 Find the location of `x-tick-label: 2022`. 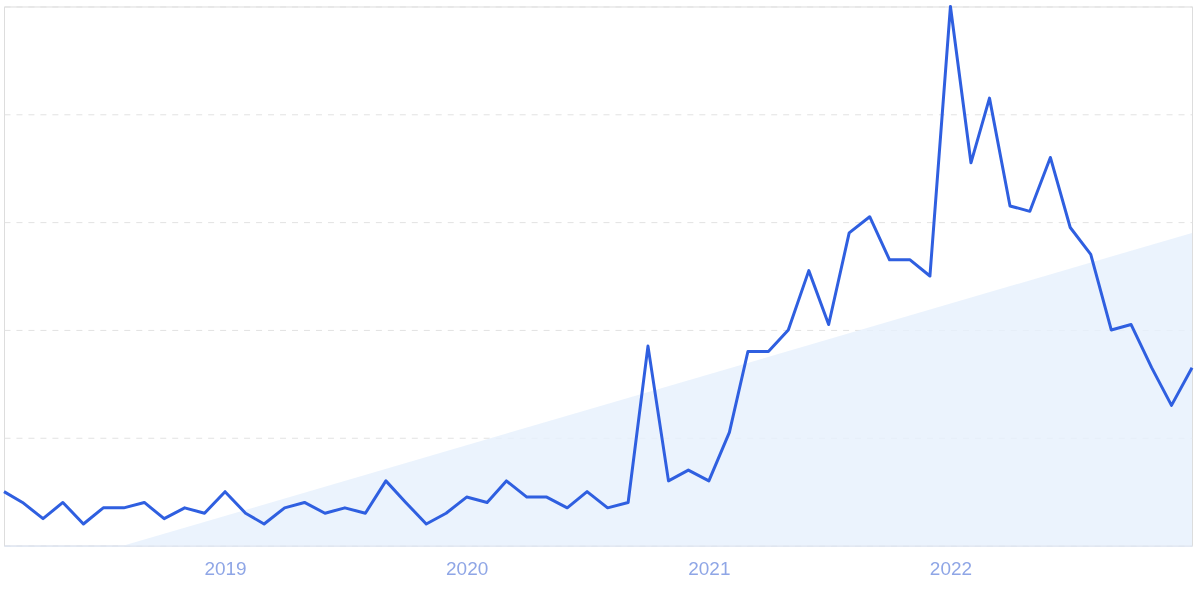

x-tick-label: 2022 is located at coordinates (951, 569).